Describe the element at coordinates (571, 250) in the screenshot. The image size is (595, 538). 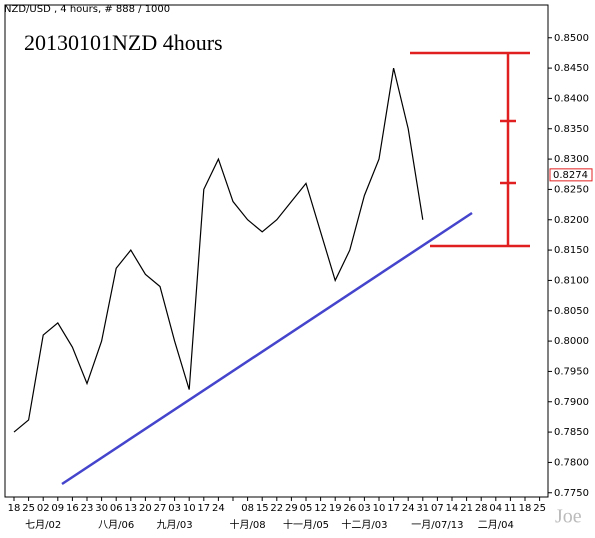
I see `y-tick-label: 0.8150` at that location.